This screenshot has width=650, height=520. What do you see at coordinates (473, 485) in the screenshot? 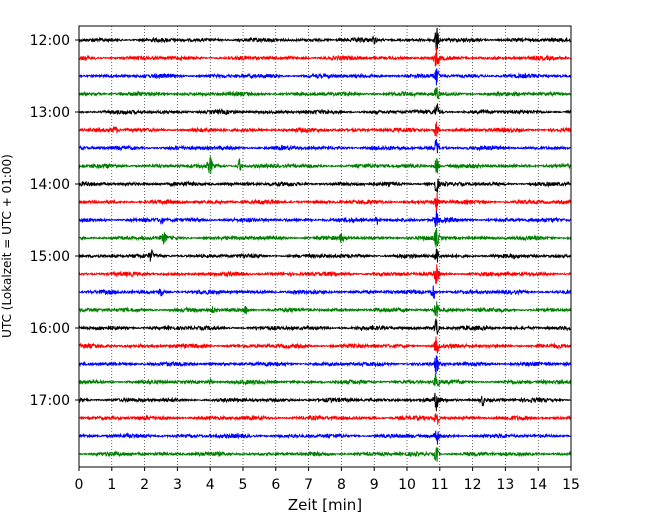
I see `x-tick-label: 12` at bounding box center [473, 485].